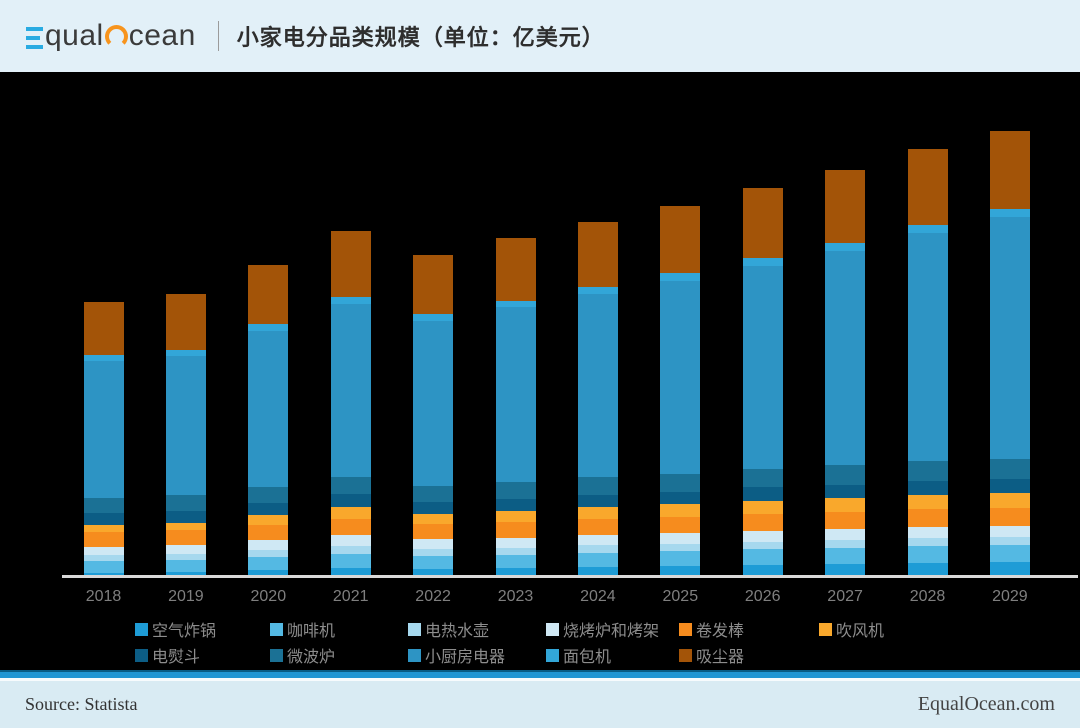  I want to click on header-divider, so click(218, 36).